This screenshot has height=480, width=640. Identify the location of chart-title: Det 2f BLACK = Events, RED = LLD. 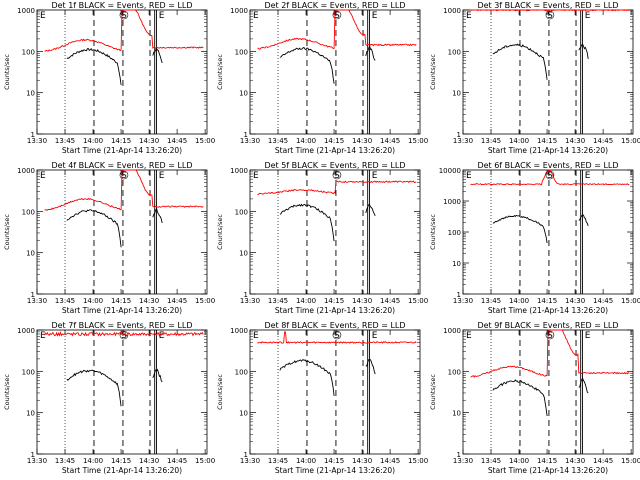
(334, 5).